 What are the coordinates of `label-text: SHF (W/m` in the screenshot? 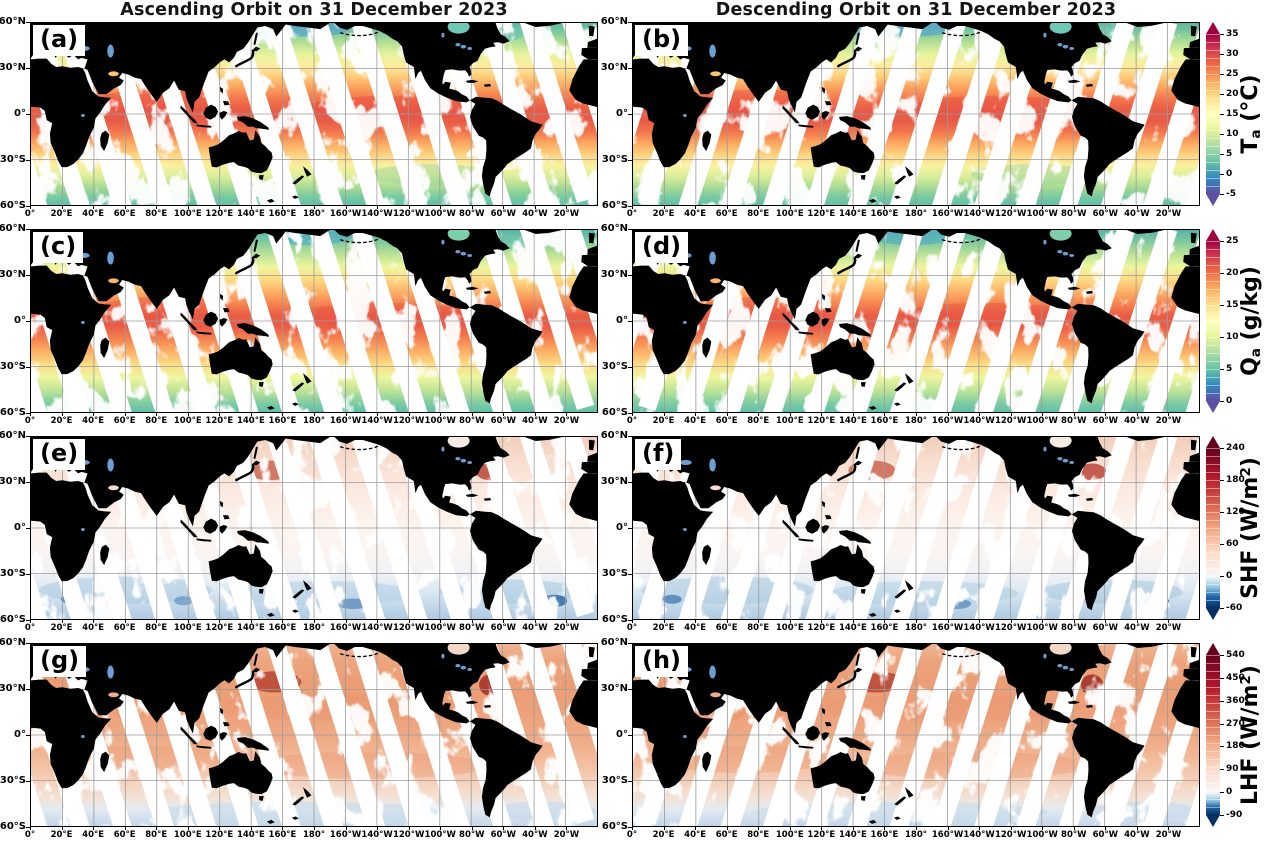 It's located at (1250, 537).